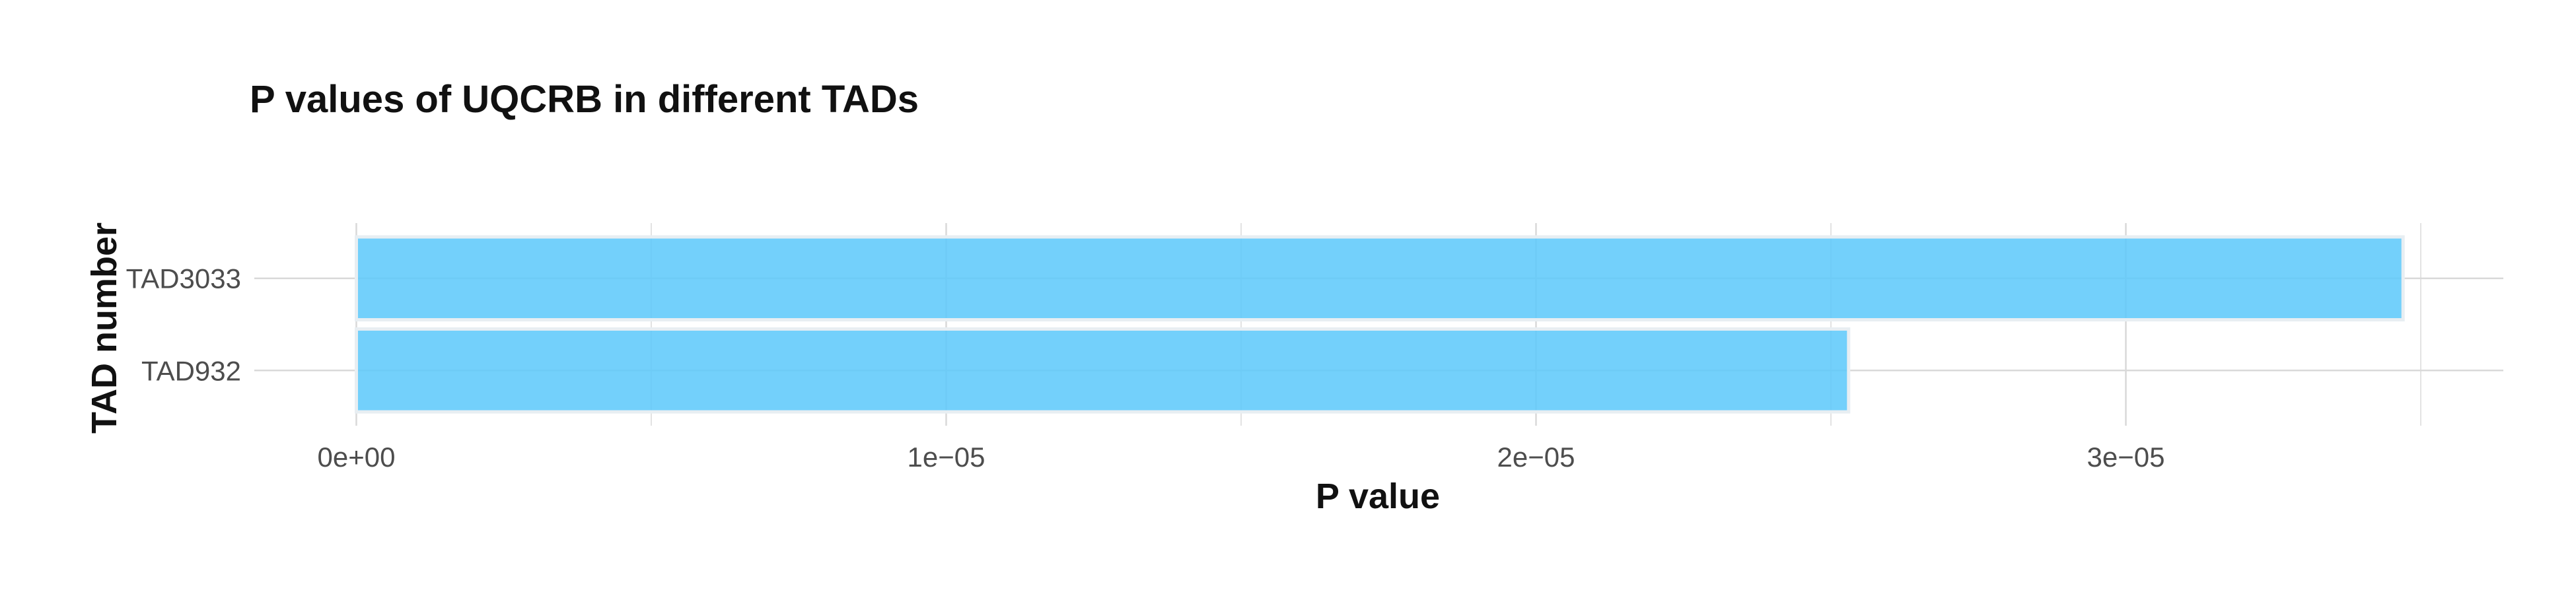 The width and height of the screenshot is (2576, 594). I want to click on bar-tad932, so click(1103, 370).